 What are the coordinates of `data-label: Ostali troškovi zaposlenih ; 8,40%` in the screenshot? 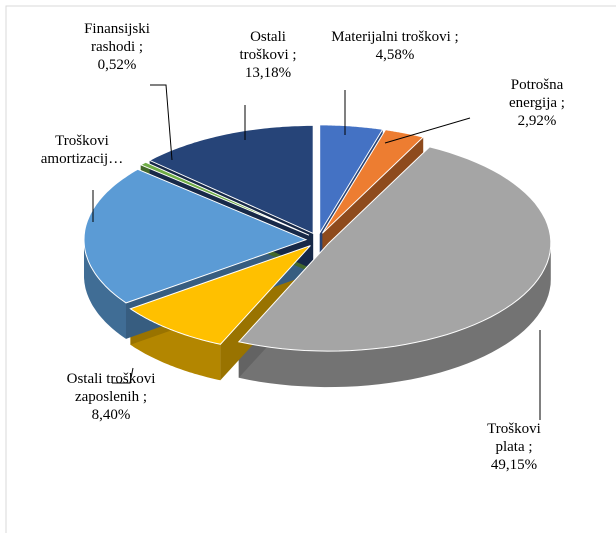 It's located at (111, 397).